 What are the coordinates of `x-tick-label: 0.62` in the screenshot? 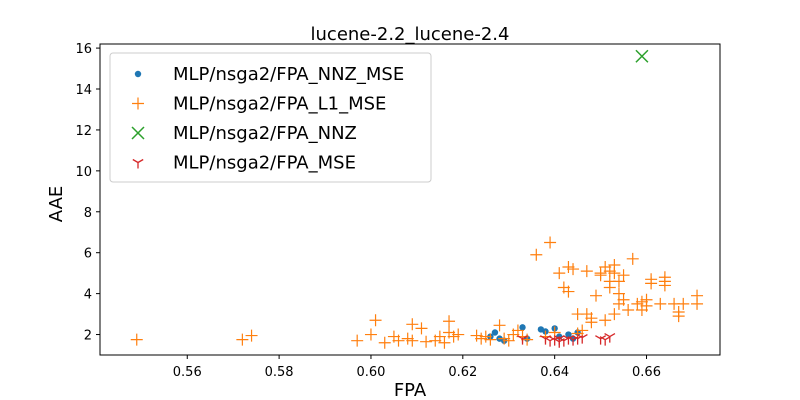 It's located at (462, 372).